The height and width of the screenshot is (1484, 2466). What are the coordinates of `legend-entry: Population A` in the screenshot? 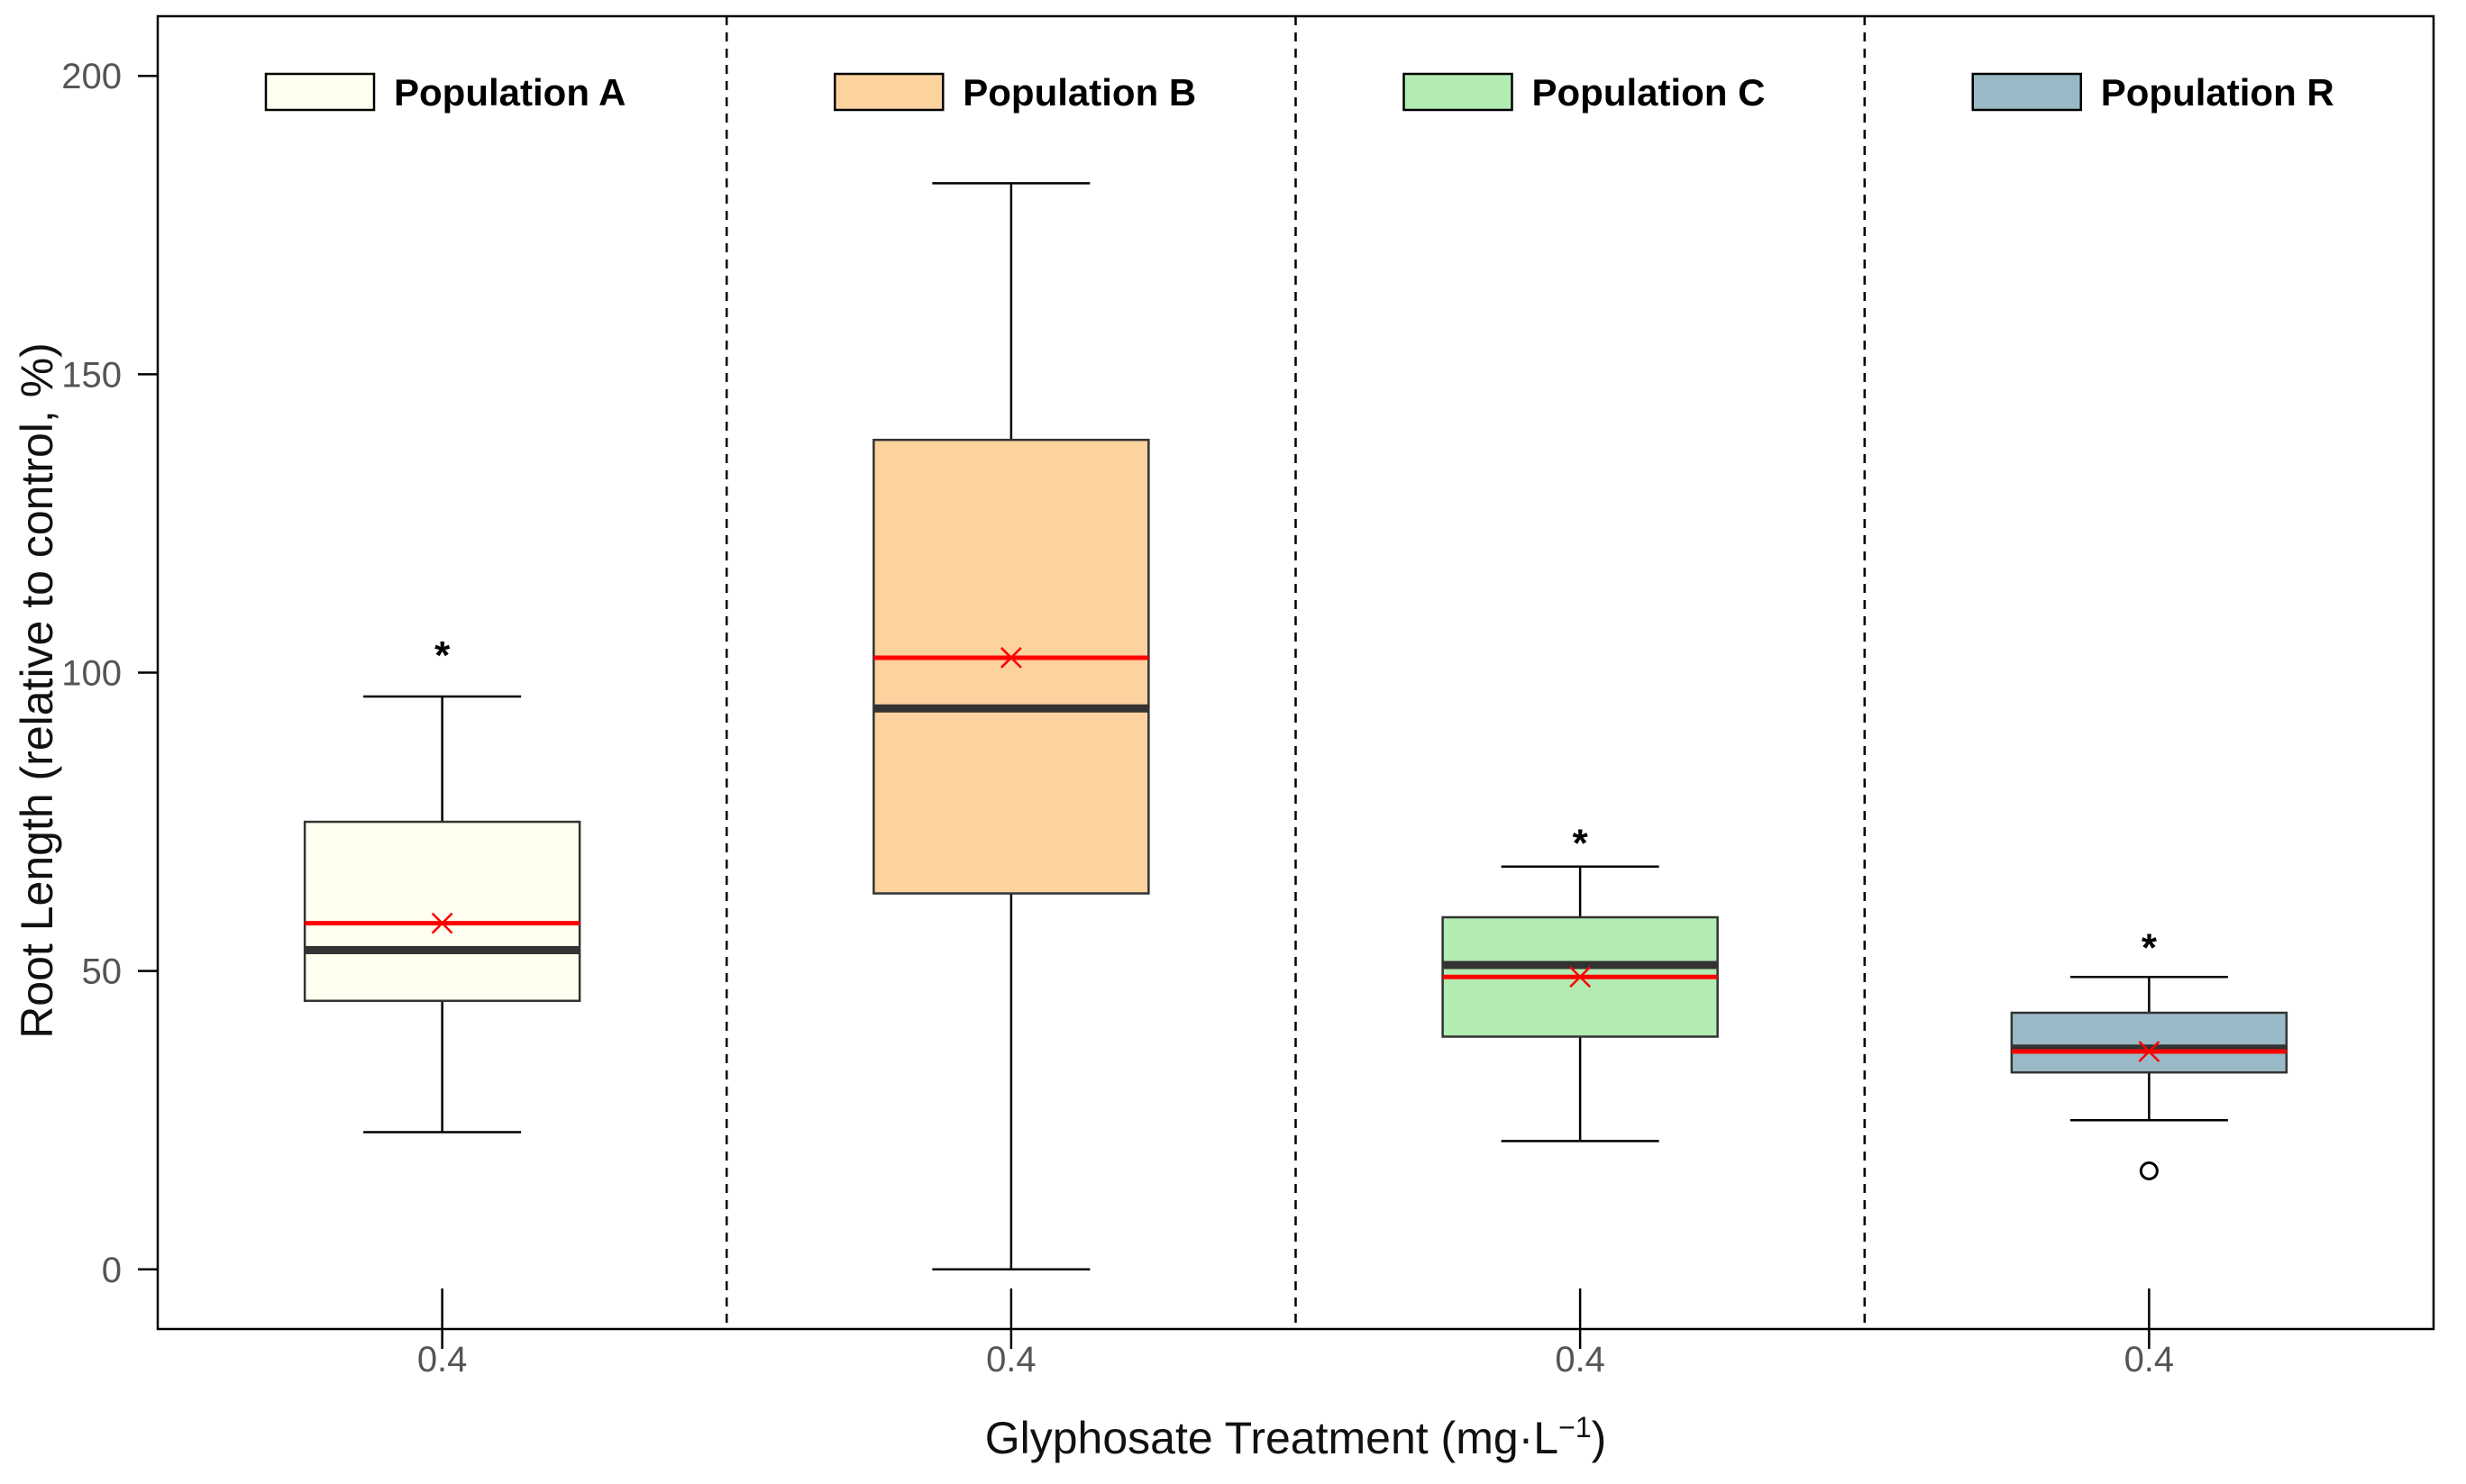 It's located at (445, 92).